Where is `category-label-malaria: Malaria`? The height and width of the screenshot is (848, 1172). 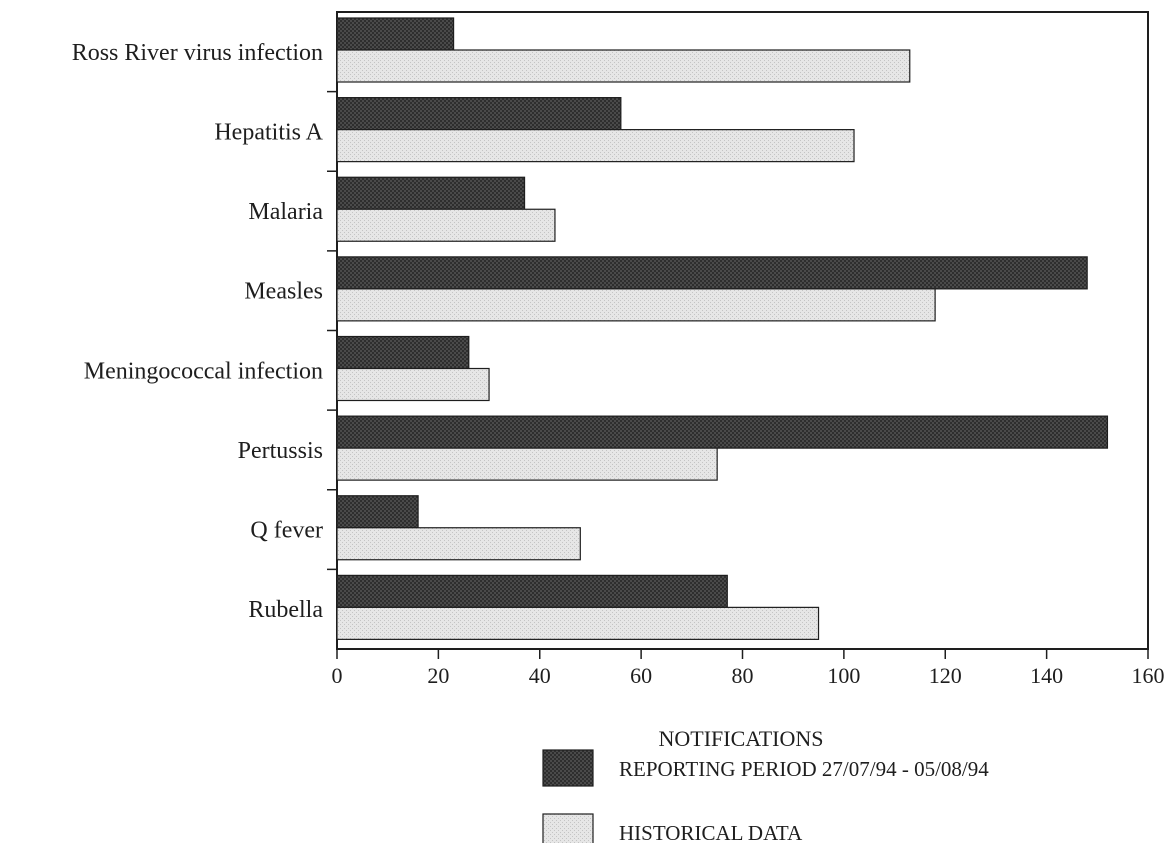 category-label-malaria: Malaria is located at coordinates (285, 212).